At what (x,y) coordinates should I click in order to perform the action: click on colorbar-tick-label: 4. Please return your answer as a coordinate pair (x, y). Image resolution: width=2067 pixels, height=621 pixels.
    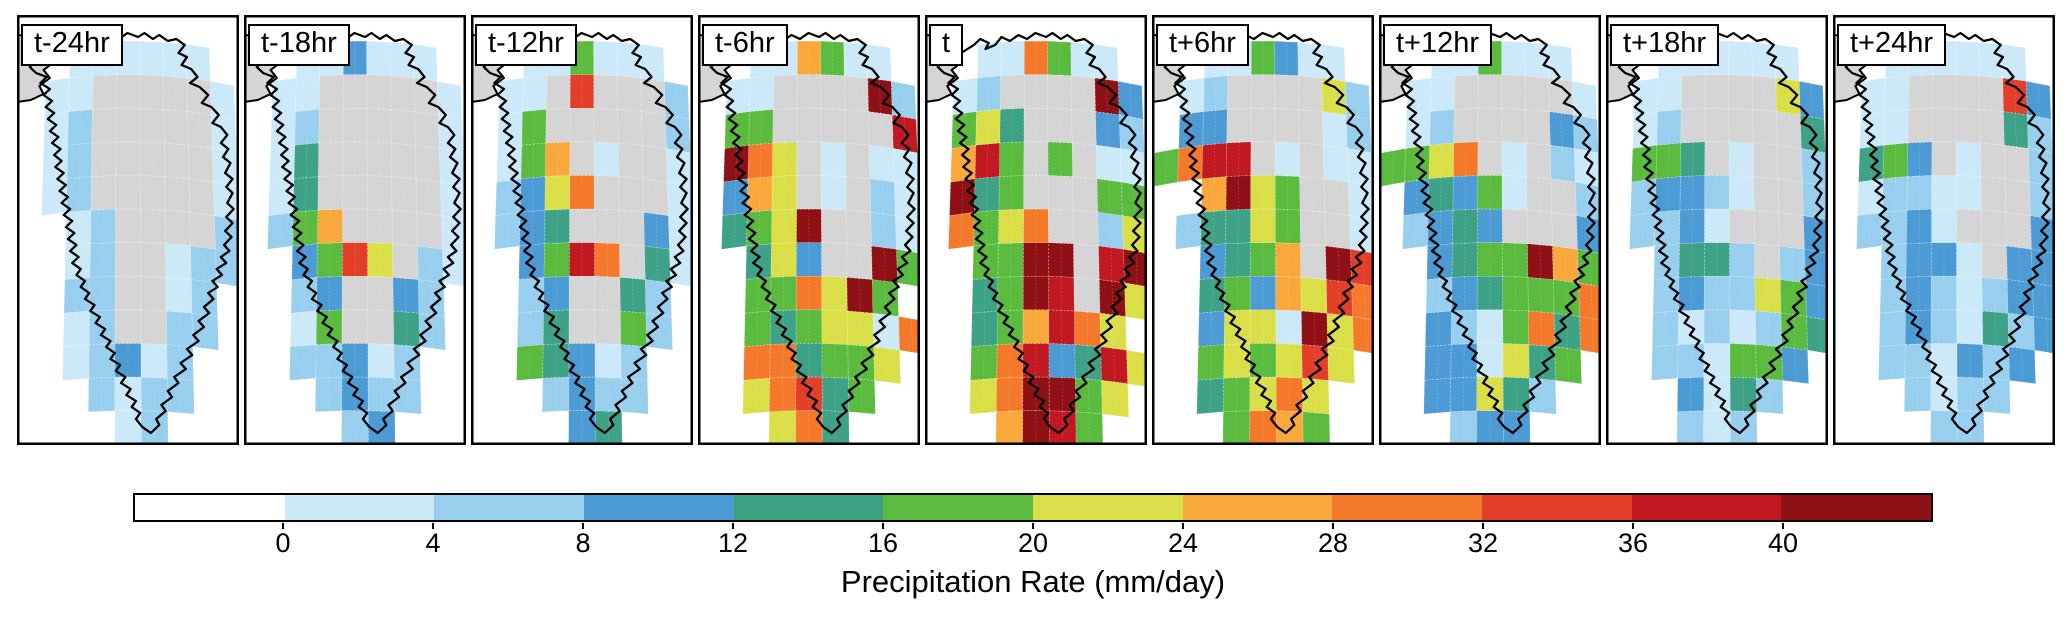
    Looking at the image, I should click on (433, 543).